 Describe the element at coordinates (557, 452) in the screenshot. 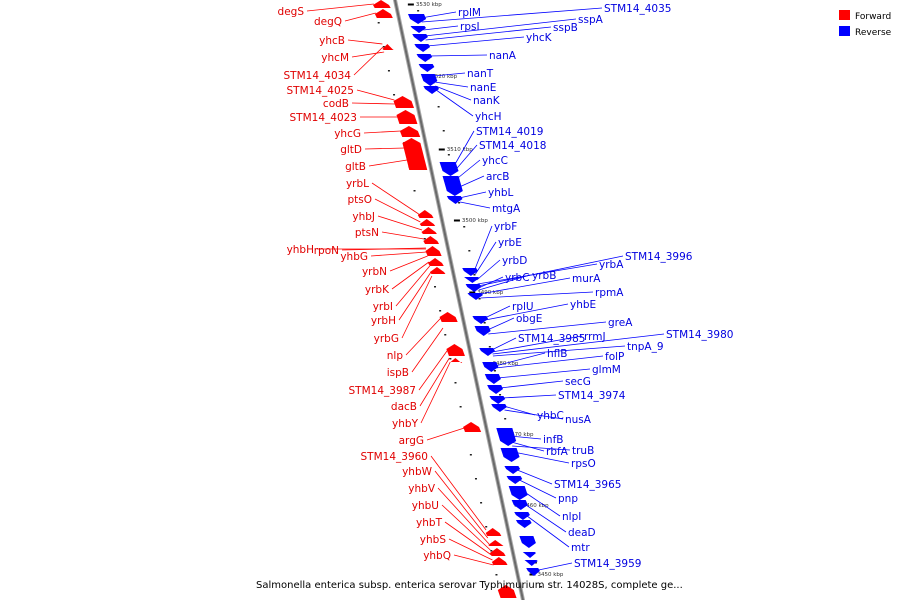

I see `reverse-gene-label: rbfA` at that location.